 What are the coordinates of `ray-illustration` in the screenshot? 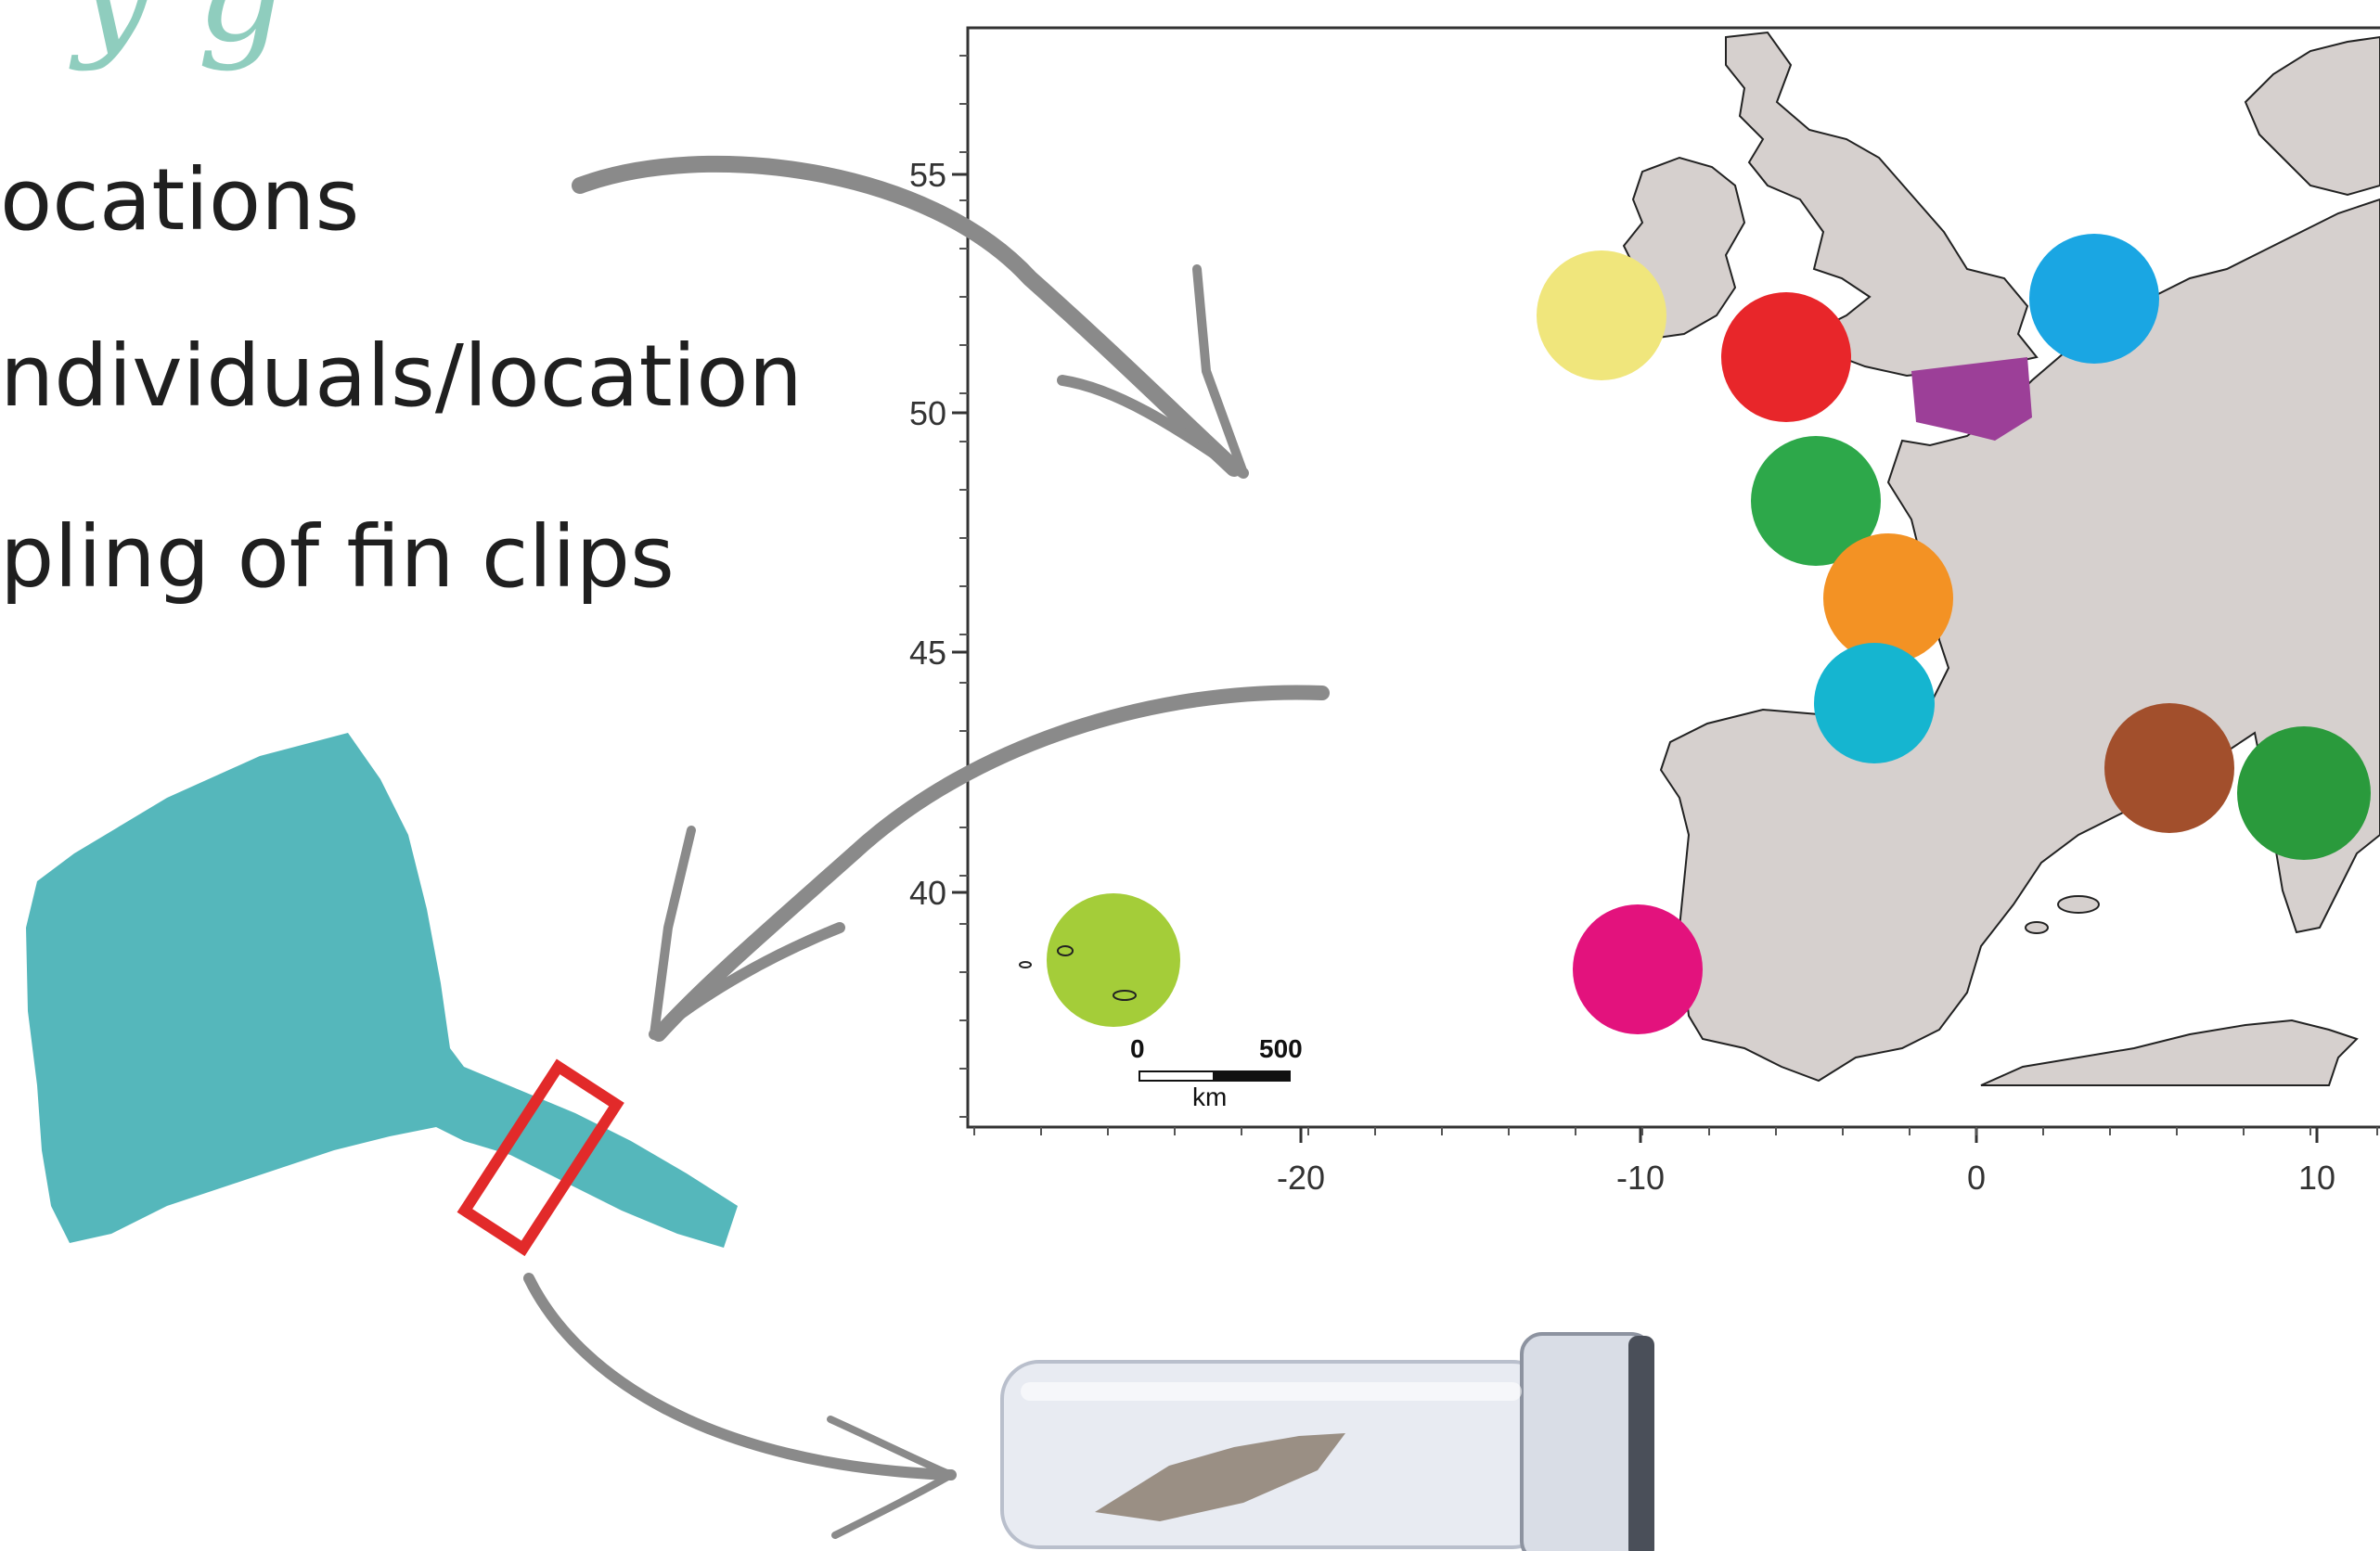 It's located at (382, 995).